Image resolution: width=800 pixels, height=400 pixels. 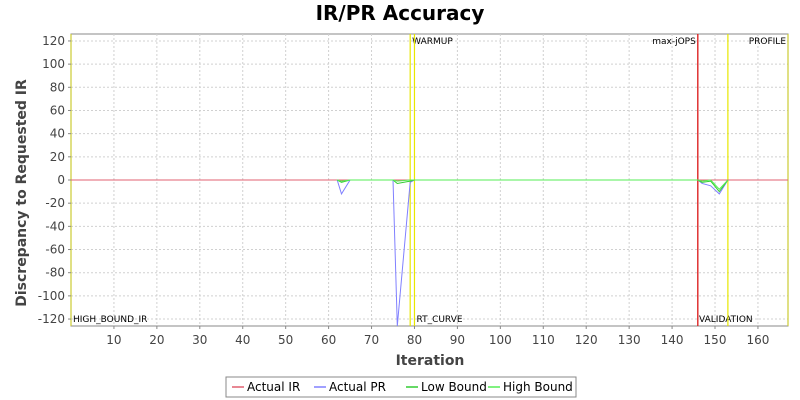 What do you see at coordinates (768, 42) in the screenshot?
I see `marker-label: PROFILE` at bounding box center [768, 42].